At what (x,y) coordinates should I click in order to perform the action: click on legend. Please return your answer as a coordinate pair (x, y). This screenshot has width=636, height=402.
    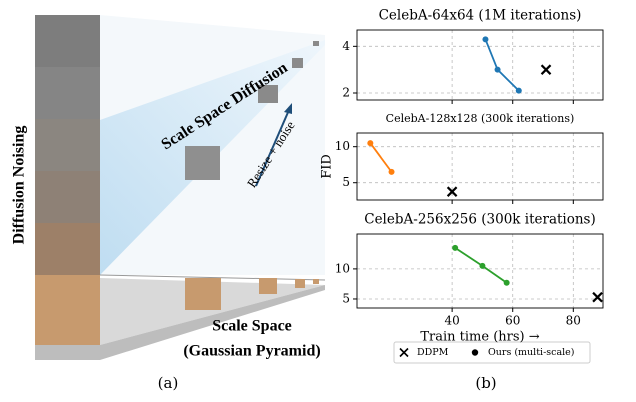
    Looking at the image, I should click on (492, 352).